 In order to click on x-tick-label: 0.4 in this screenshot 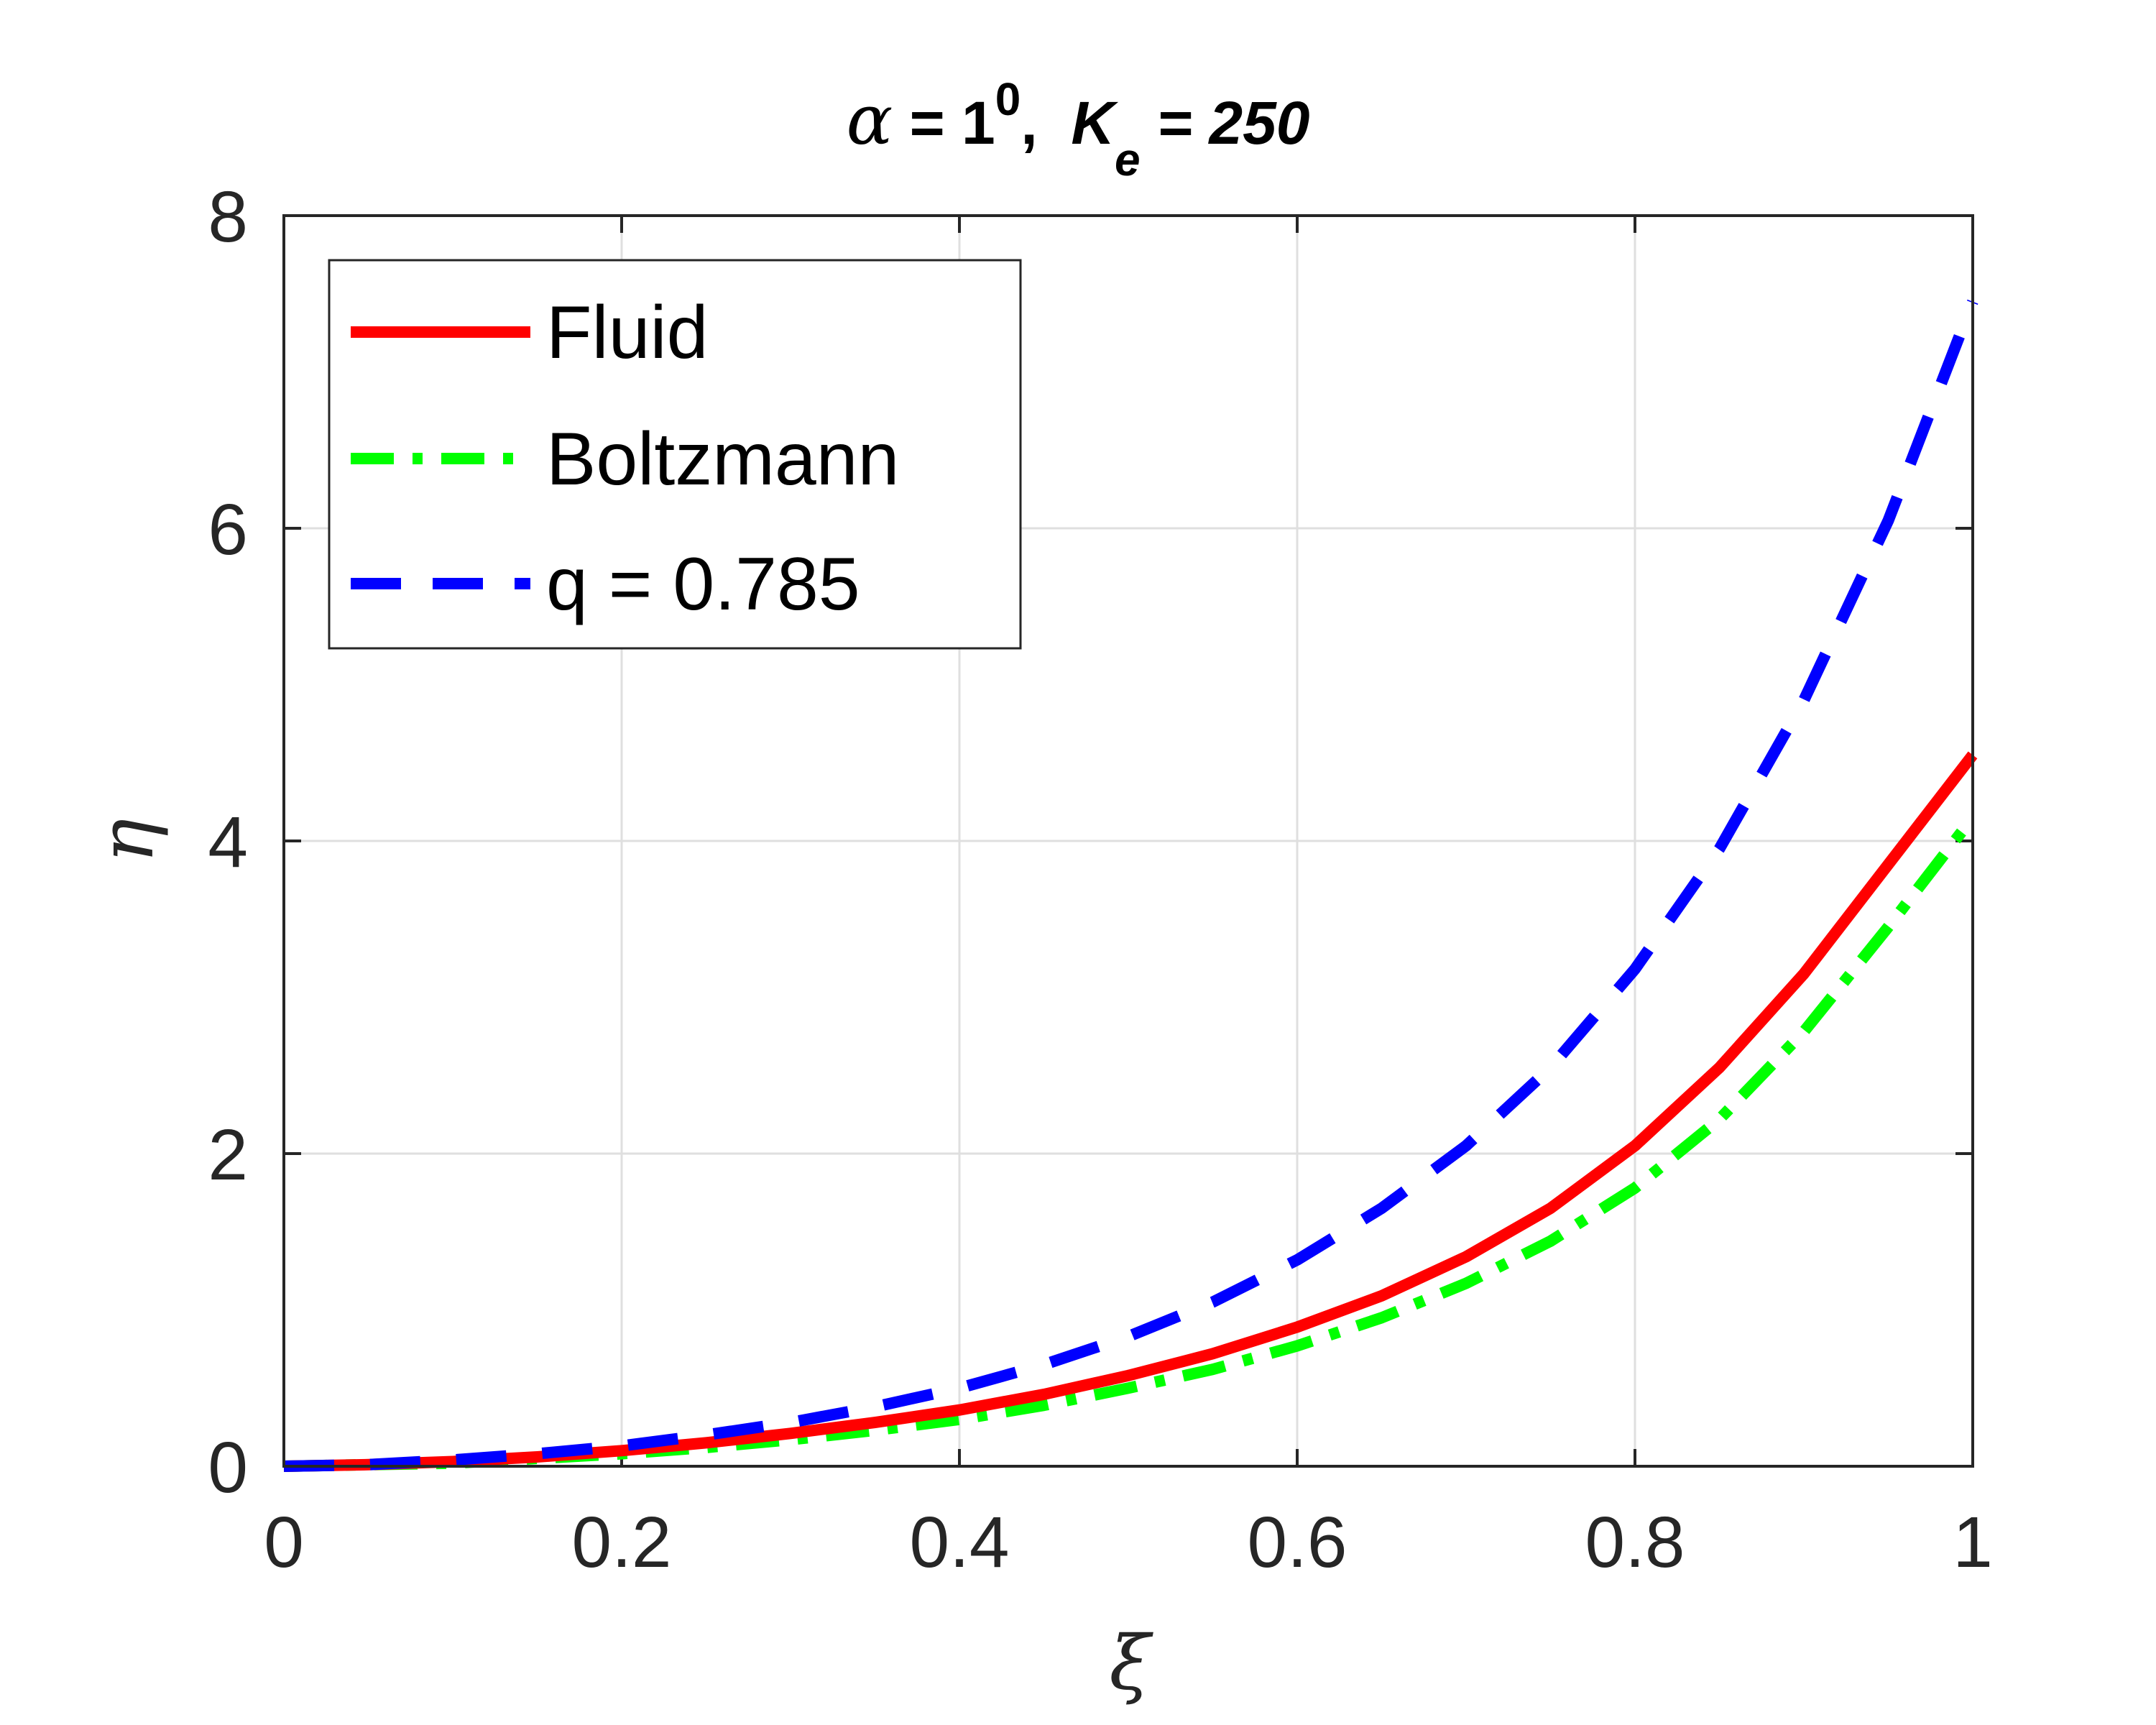, I will do `click(959, 1542)`.